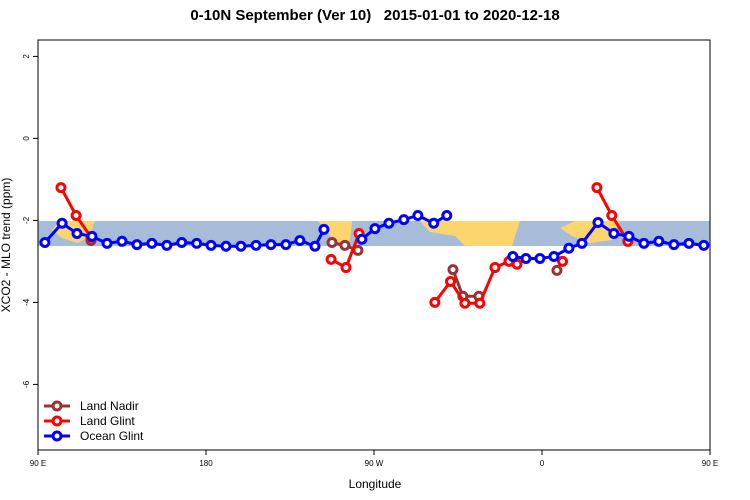 This screenshot has width=750, height=500. I want to click on y-tick-label: 2, so click(26, 56).